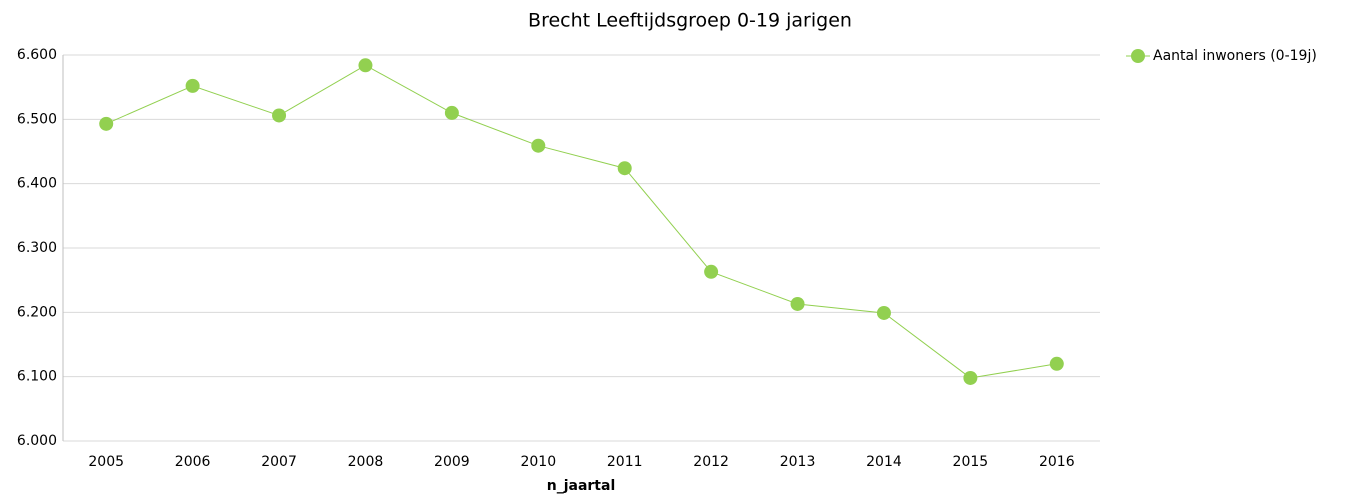 Image resolution: width=1352 pixels, height=496 pixels. What do you see at coordinates (37, 248) in the screenshot?
I see `y-tick-label: 6.300` at bounding box center [37, 248].